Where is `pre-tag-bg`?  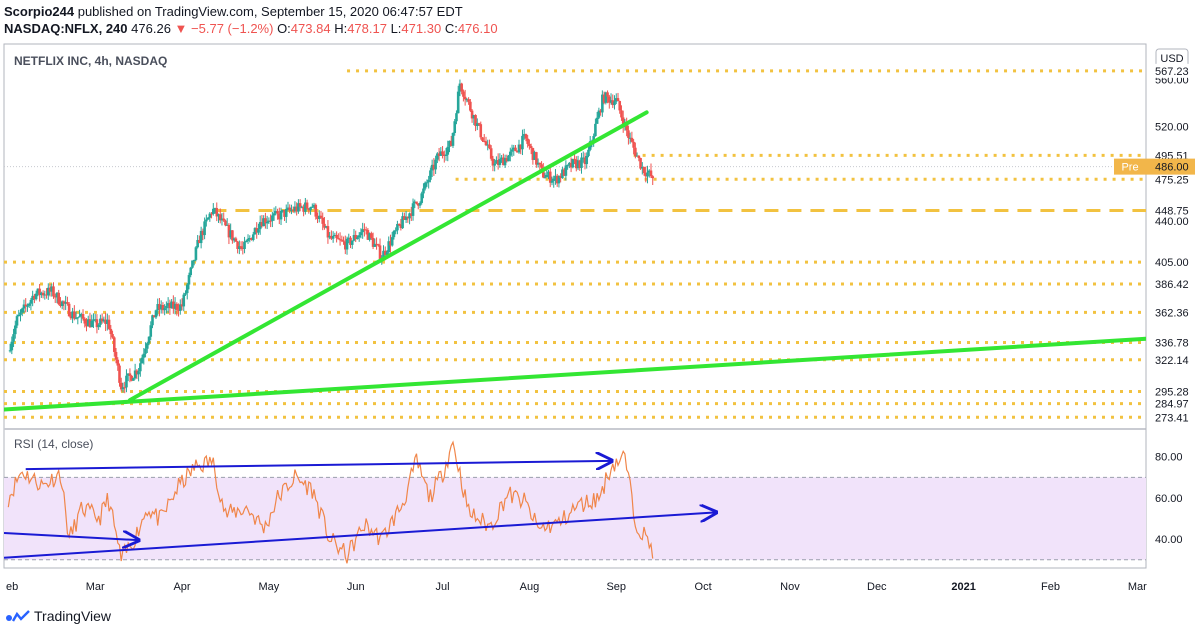 pre-tag-bg is located at coordinates (1130, 166).